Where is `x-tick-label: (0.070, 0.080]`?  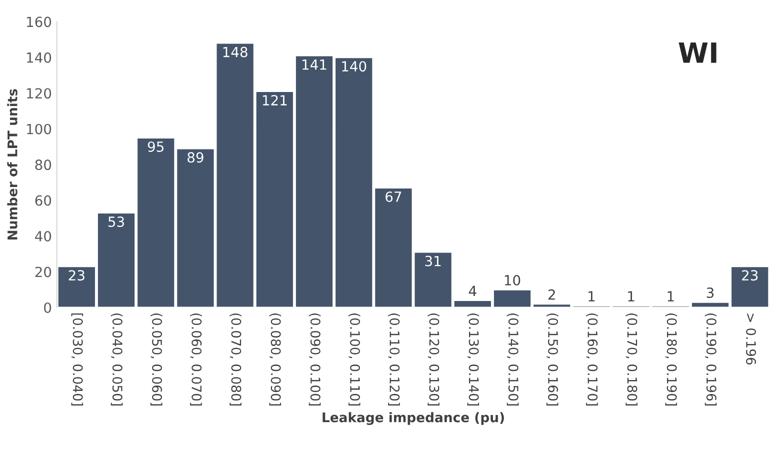 x-tick-label: (0.070, 0.080] is located at coordinates (236, 359).